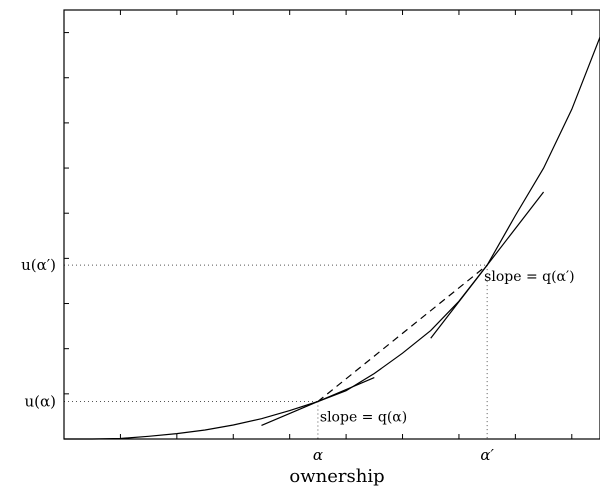  I want to click on x-tick-label-alpha: α, so click(318, 455).